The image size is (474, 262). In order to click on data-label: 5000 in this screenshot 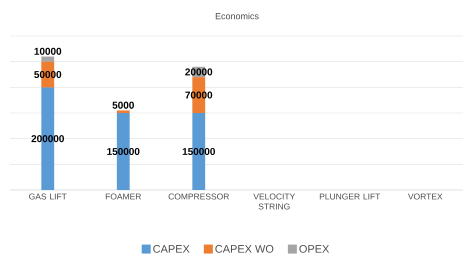, I will do `click(123, 105)`.